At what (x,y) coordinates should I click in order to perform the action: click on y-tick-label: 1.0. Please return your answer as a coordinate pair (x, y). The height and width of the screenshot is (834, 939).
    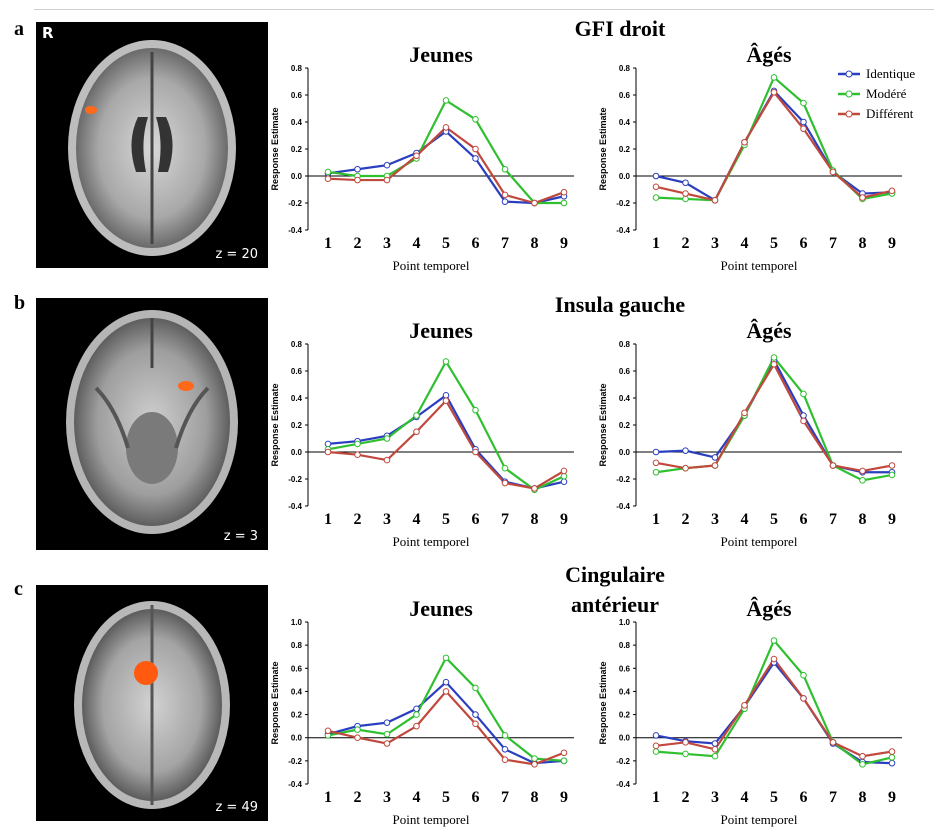
    Looking at the image, I should click on (297, 622).